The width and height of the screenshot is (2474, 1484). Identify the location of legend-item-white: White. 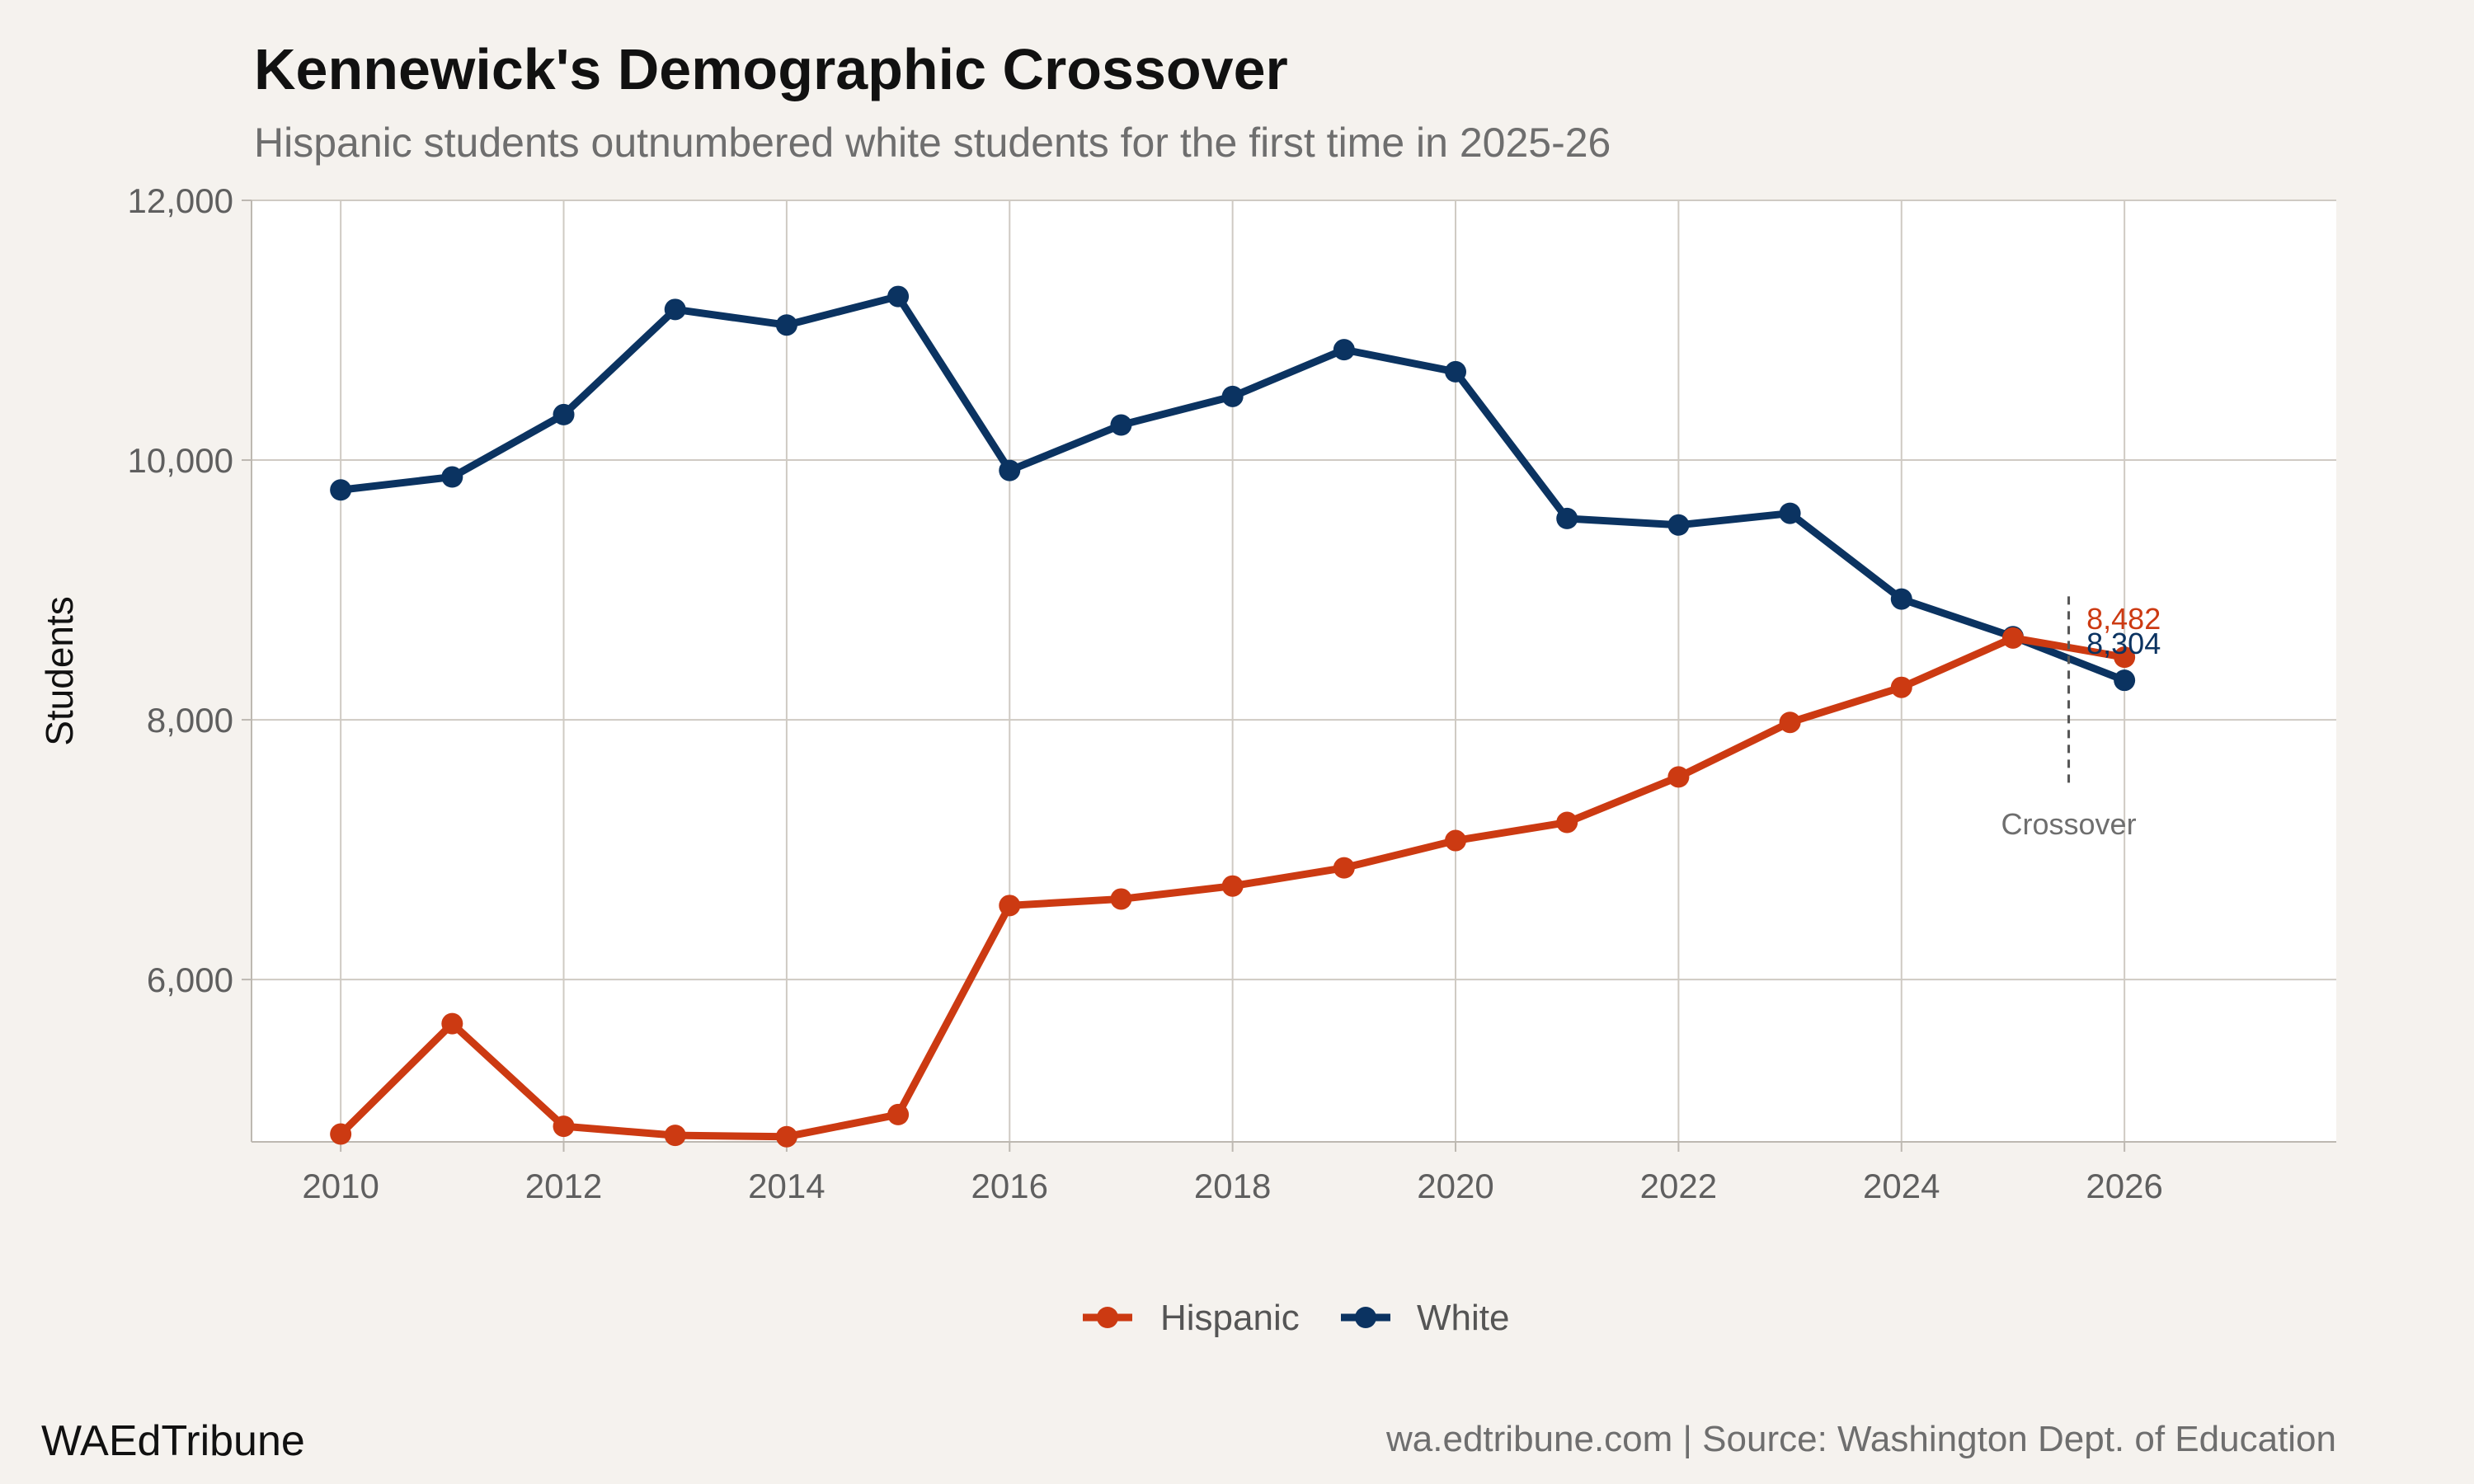
(1425, 1318).